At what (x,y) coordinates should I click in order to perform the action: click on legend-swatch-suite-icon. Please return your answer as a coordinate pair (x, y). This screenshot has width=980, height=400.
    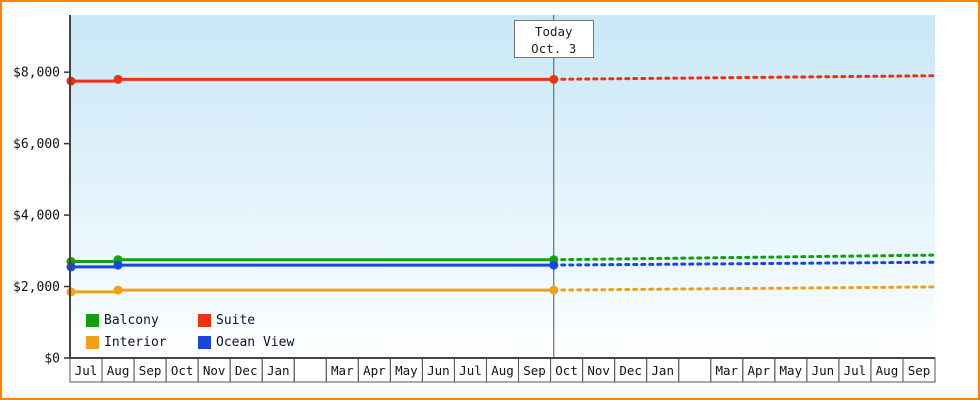
    Looking at the image, I should click on (204, 320).